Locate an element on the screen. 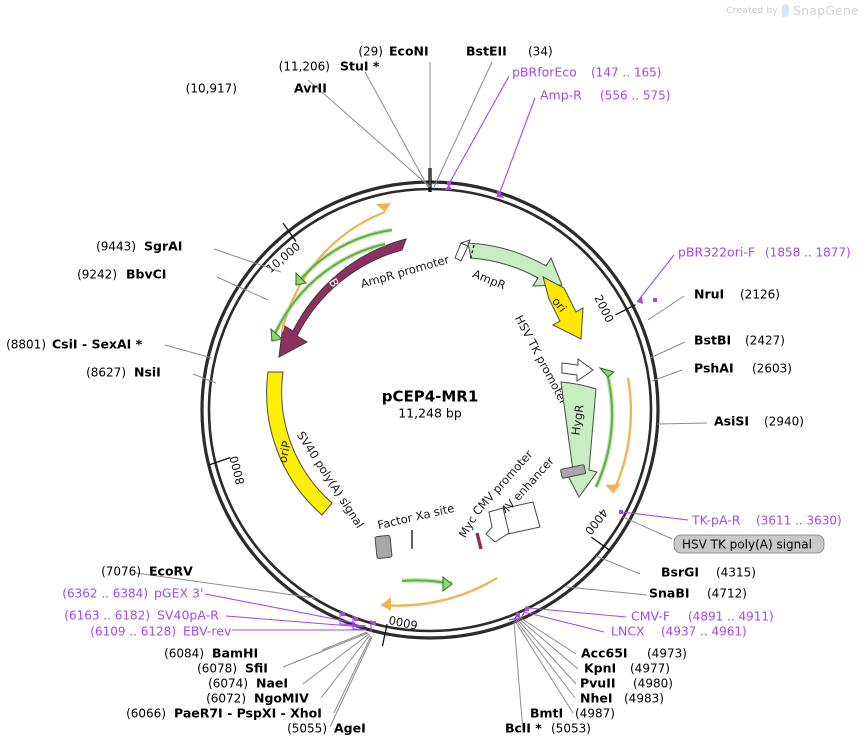 This screenshot has width=867, height=747. plasmid-center-label: pCEP4-MR1 11,248 bp is located at coordinates (430, 404).